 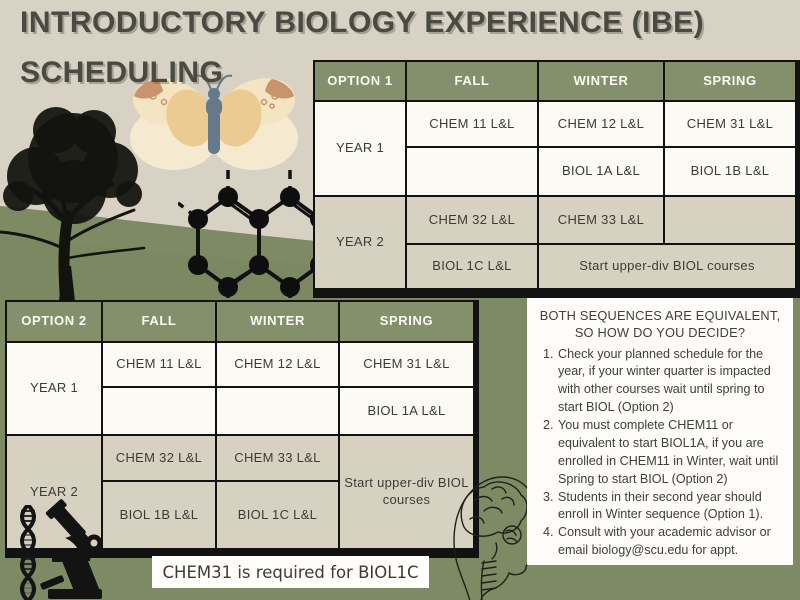 I want to click on o1-header-option: OPTION 1, so click(x=360, y=81).